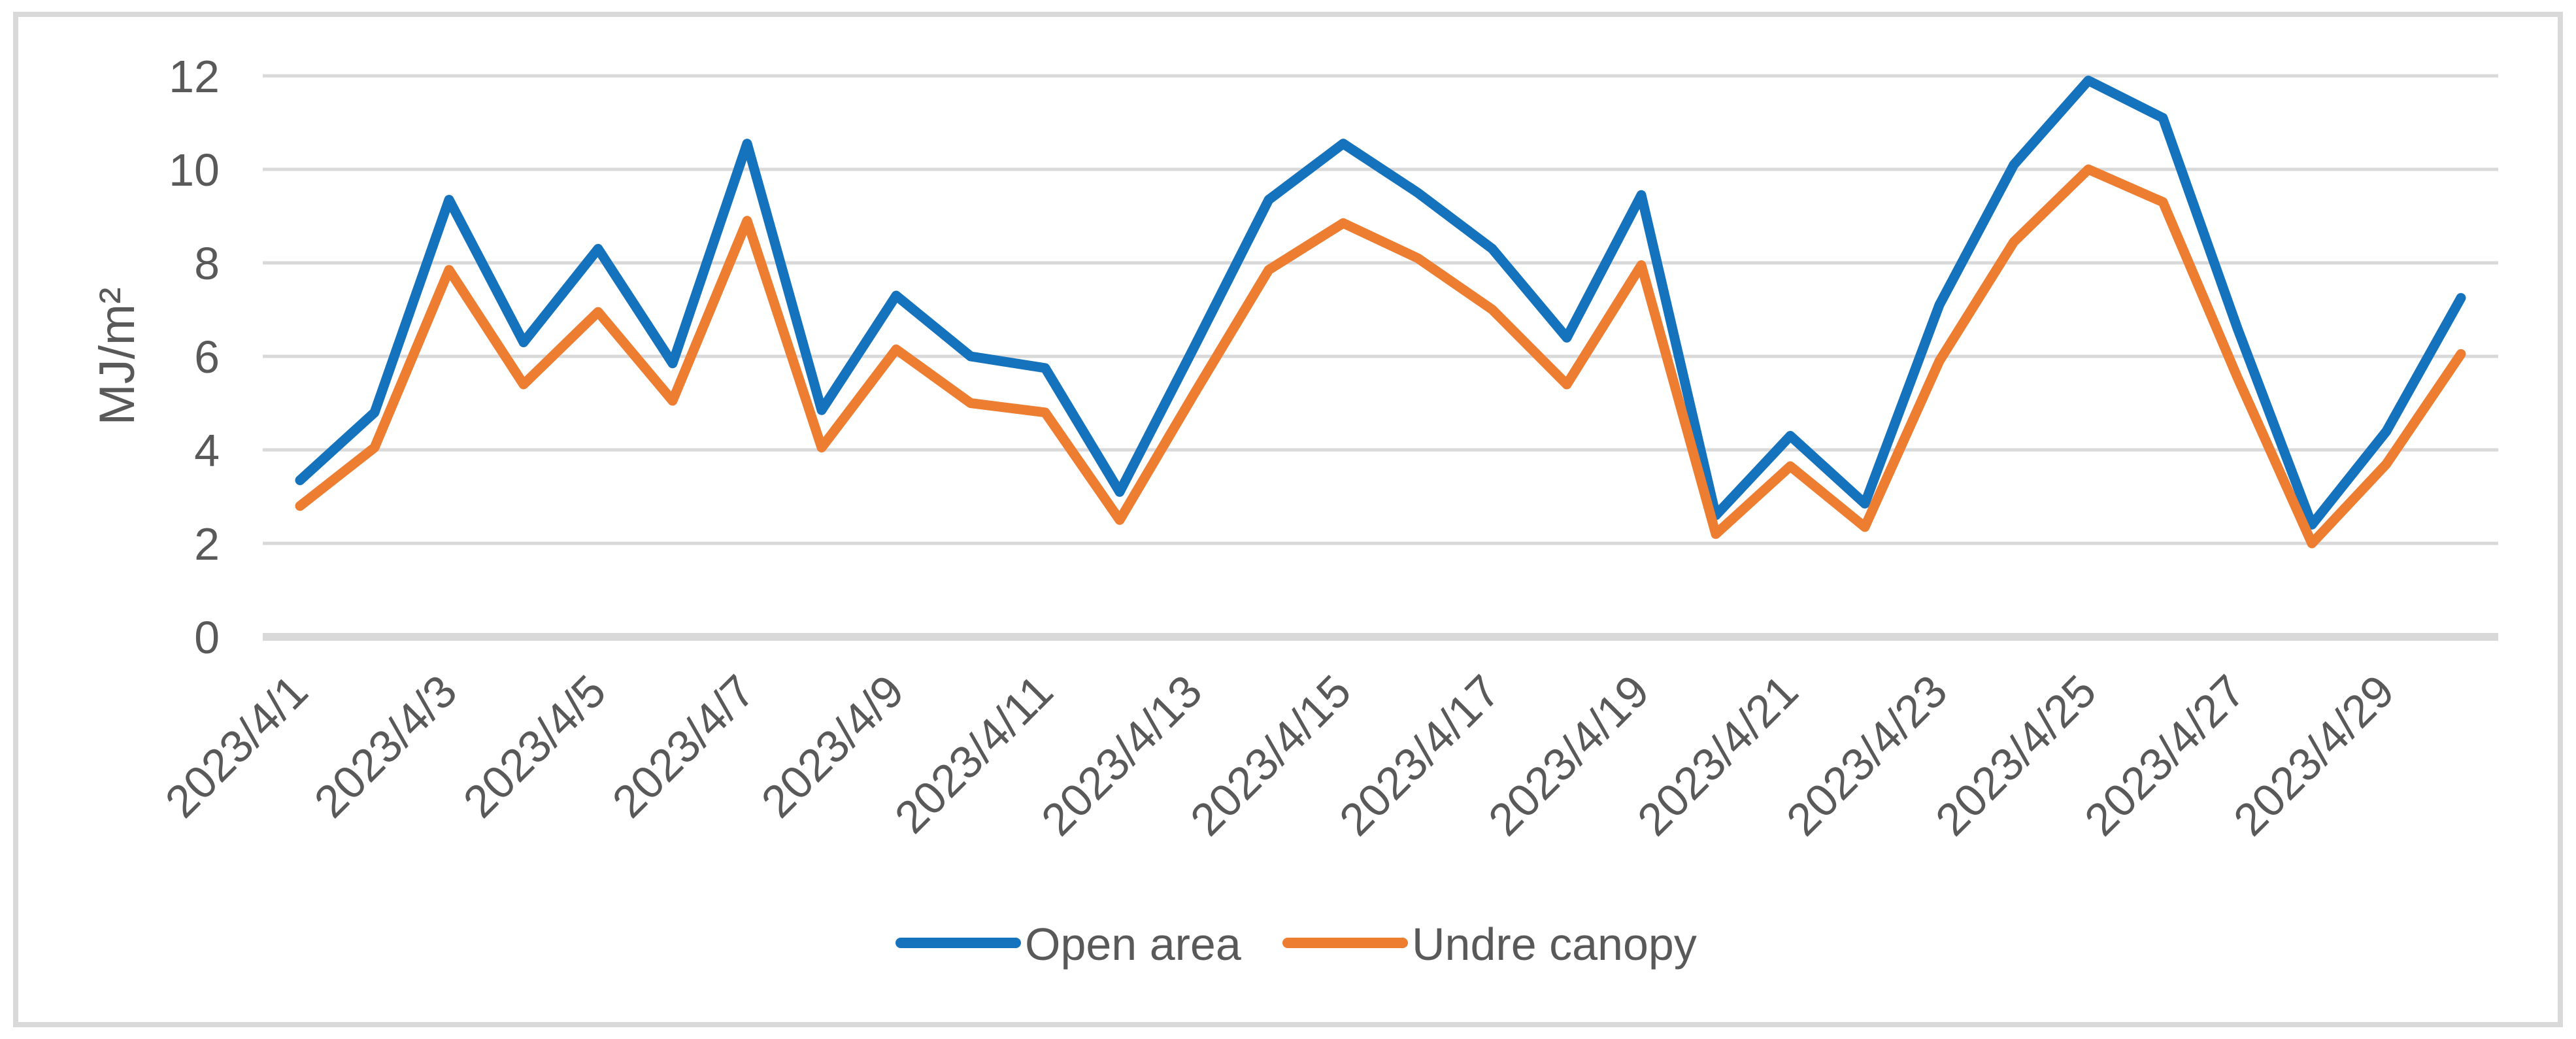 The height and width of the screenshot is (1039, 2576). Describe the element at coordinates (2164, 755) in the screenshot. I see `x-tick-label: 2023/4/27` at that location.